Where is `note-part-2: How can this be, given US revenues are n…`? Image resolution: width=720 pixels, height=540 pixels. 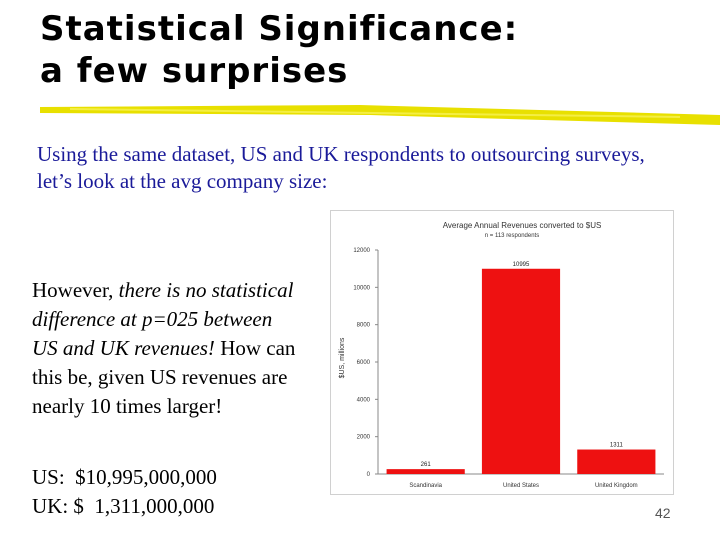 note-part-2: How can this be, given US revenues are n… is located at coordinates (164, 377).